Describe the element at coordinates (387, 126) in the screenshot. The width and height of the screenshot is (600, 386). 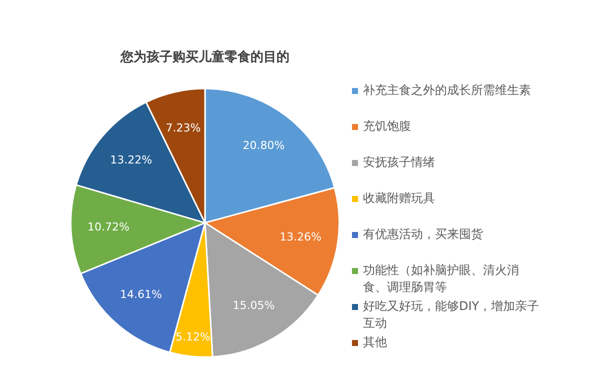
I see `legend-label: 充饥饱腹` at that location.